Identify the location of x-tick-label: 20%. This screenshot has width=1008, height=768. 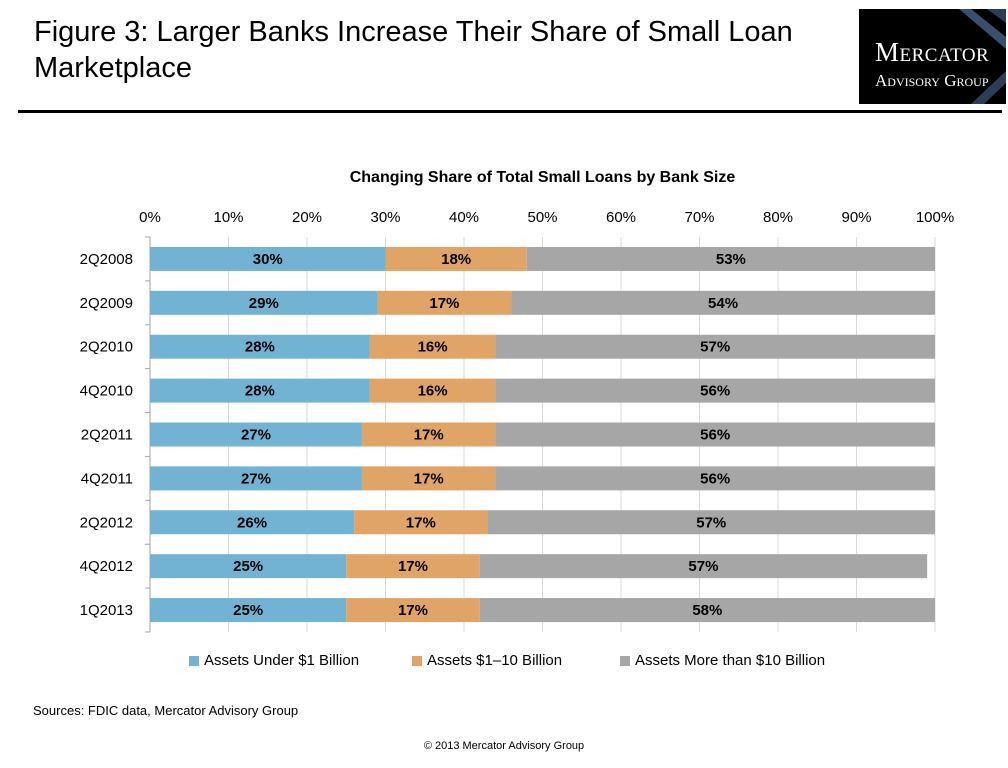
(307, 217).